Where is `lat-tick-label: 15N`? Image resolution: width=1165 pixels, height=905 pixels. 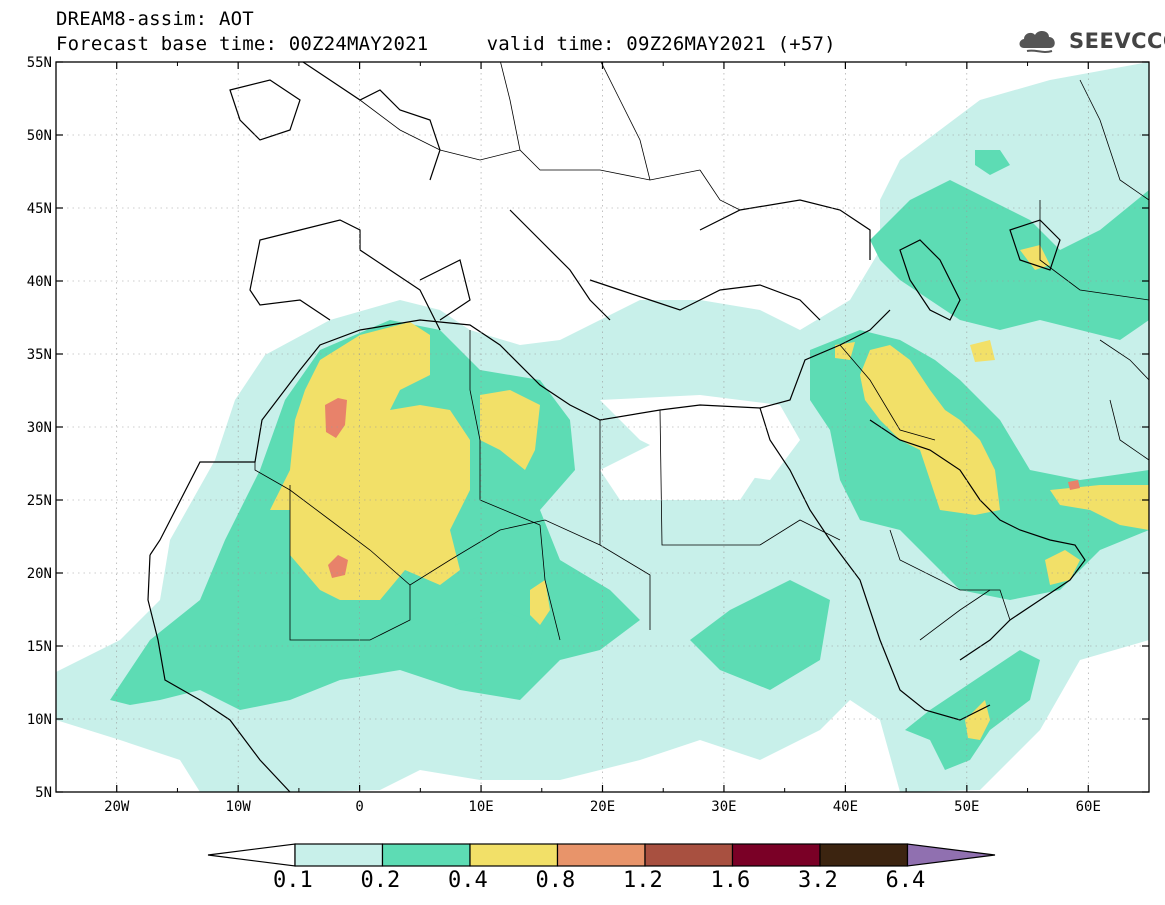
lat-tick-label: 15N is located at coordinates (39, 647).